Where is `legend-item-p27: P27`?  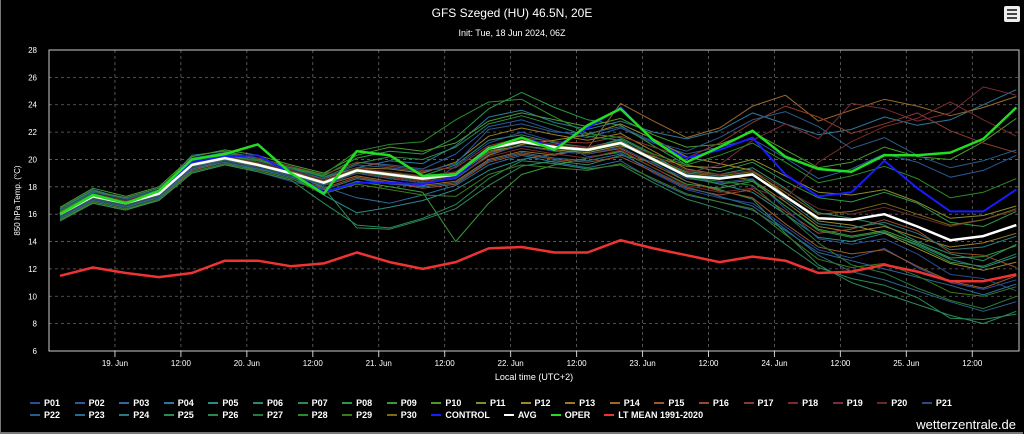 legend-item-p27: P27 is located at coordinates (275, 415).